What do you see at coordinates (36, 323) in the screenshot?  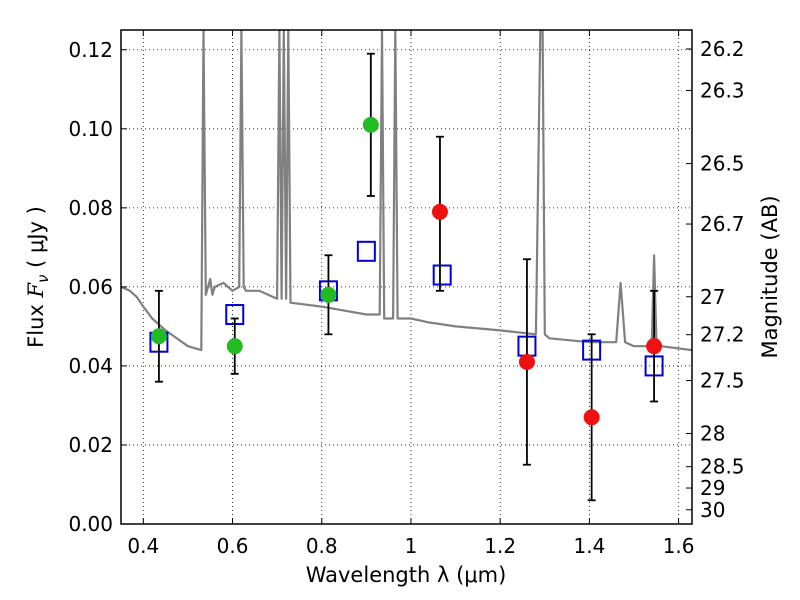 I see `y-axis-label-prefix: Flux` at bounding box center [36, 323].